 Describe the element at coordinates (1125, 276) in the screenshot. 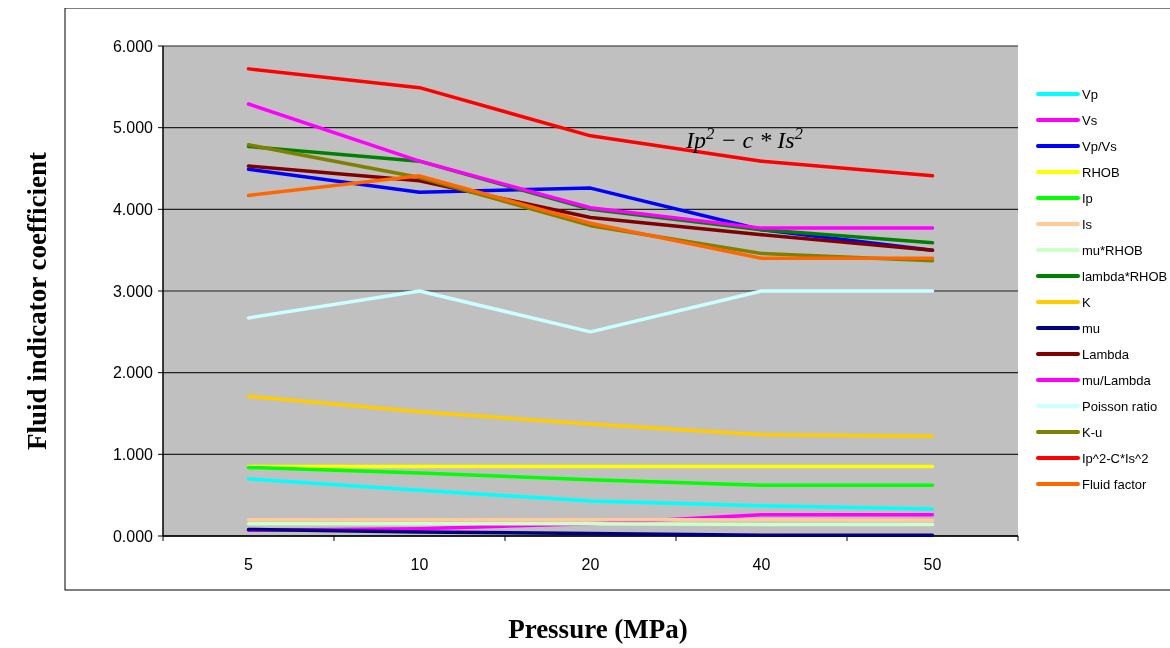

I see `legend-label: lambda*RHOB` at that location.